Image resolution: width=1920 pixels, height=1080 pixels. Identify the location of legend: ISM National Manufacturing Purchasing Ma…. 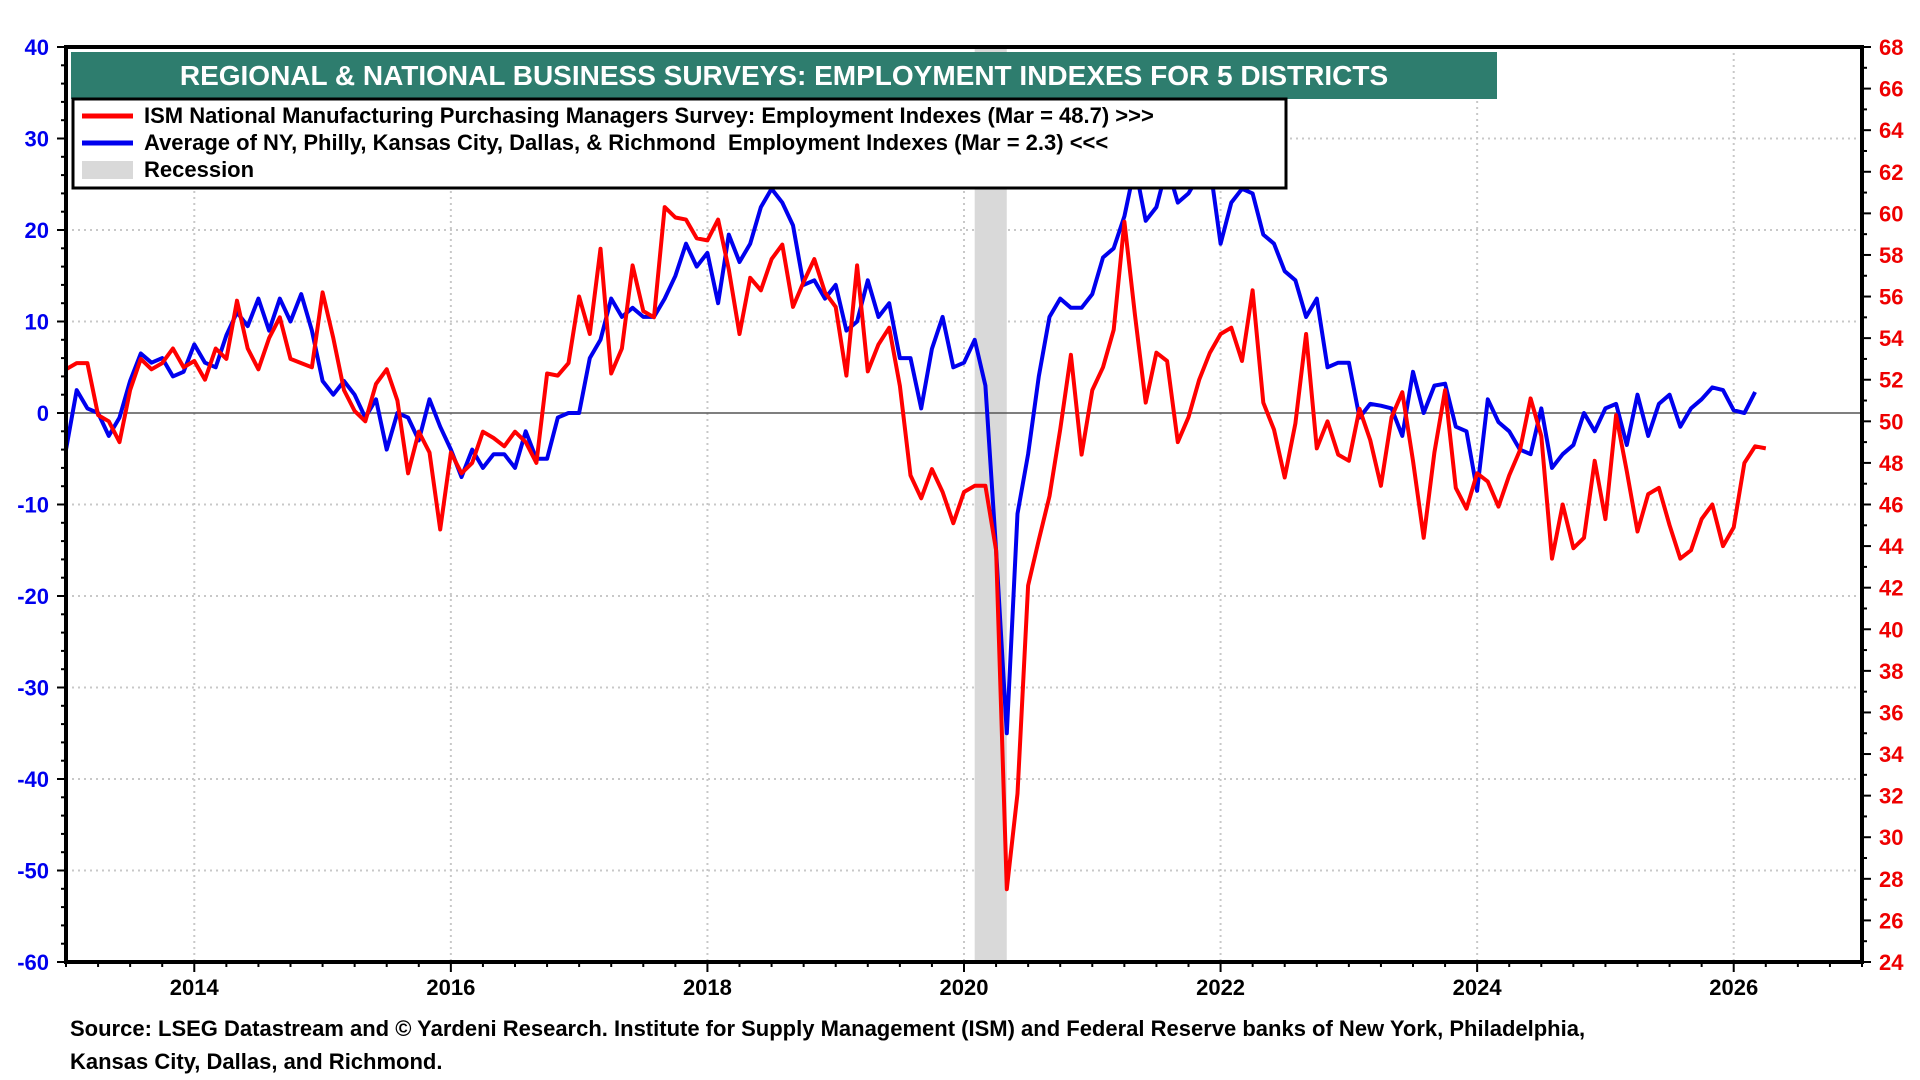
(679, 143).